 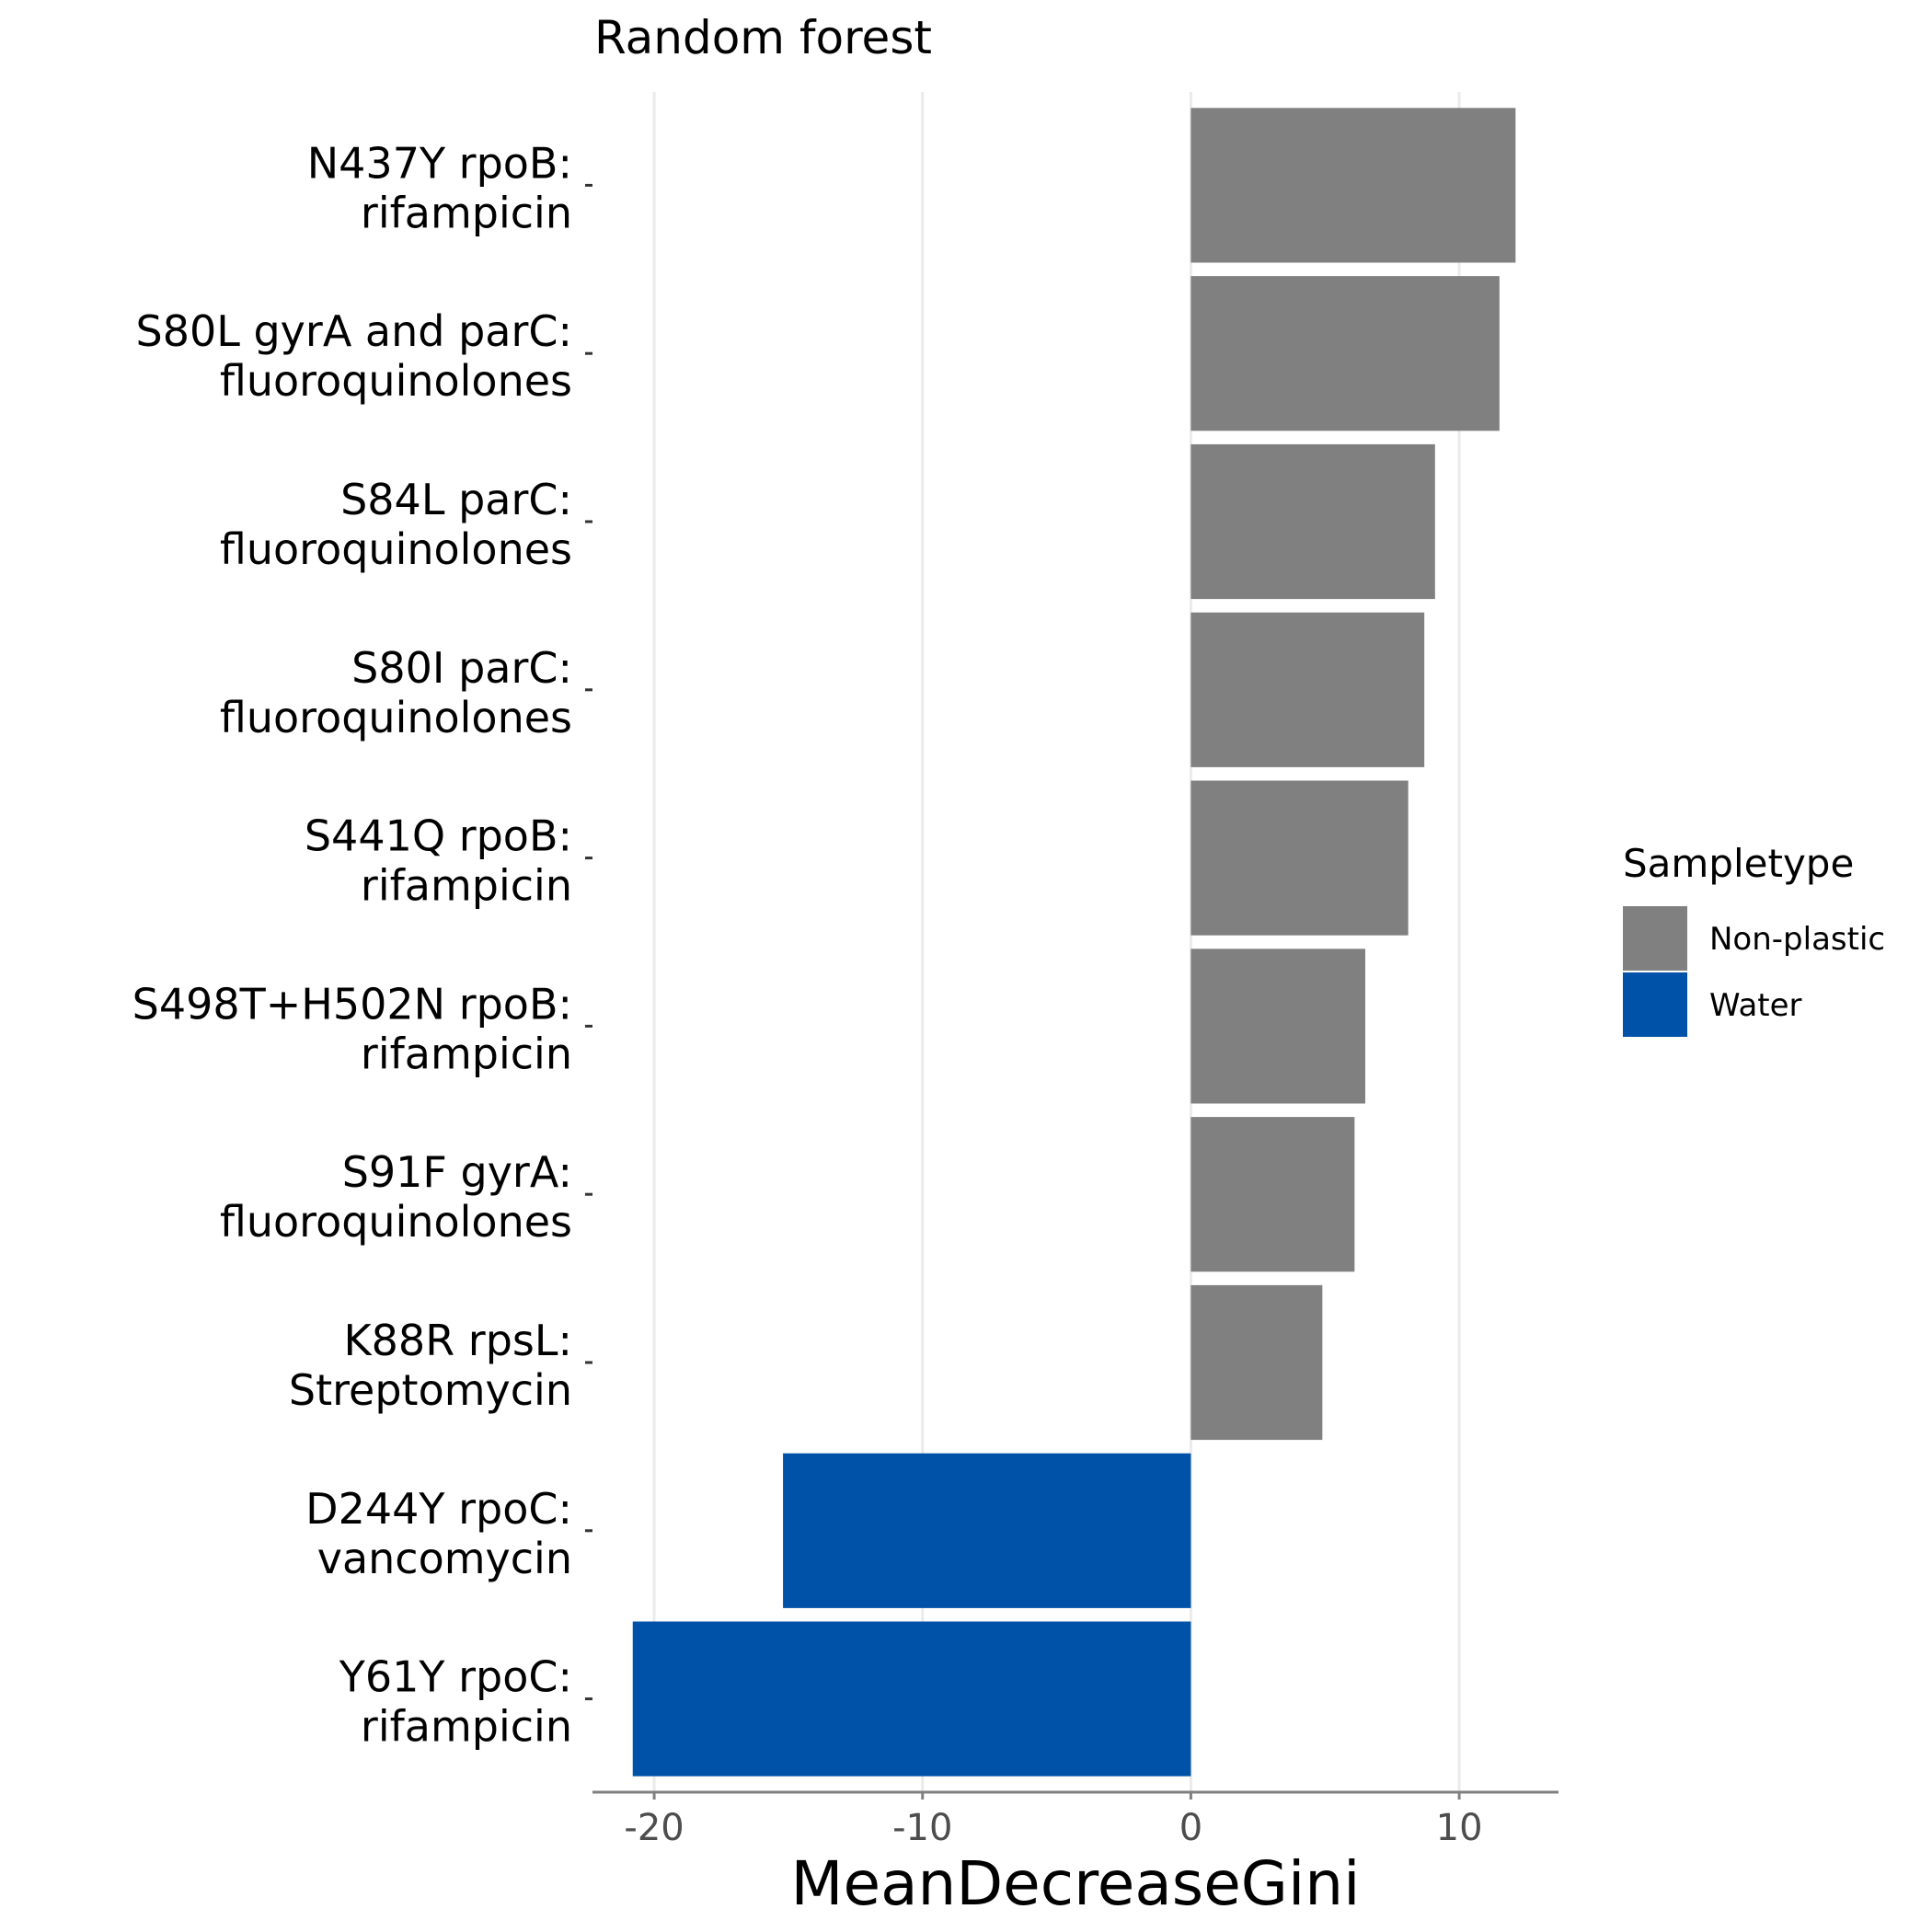 What do you see at coordinates (456, 499) in the screenshot?
I see `category-label-line1: S84L parC:` at bounding box center [456, 499].